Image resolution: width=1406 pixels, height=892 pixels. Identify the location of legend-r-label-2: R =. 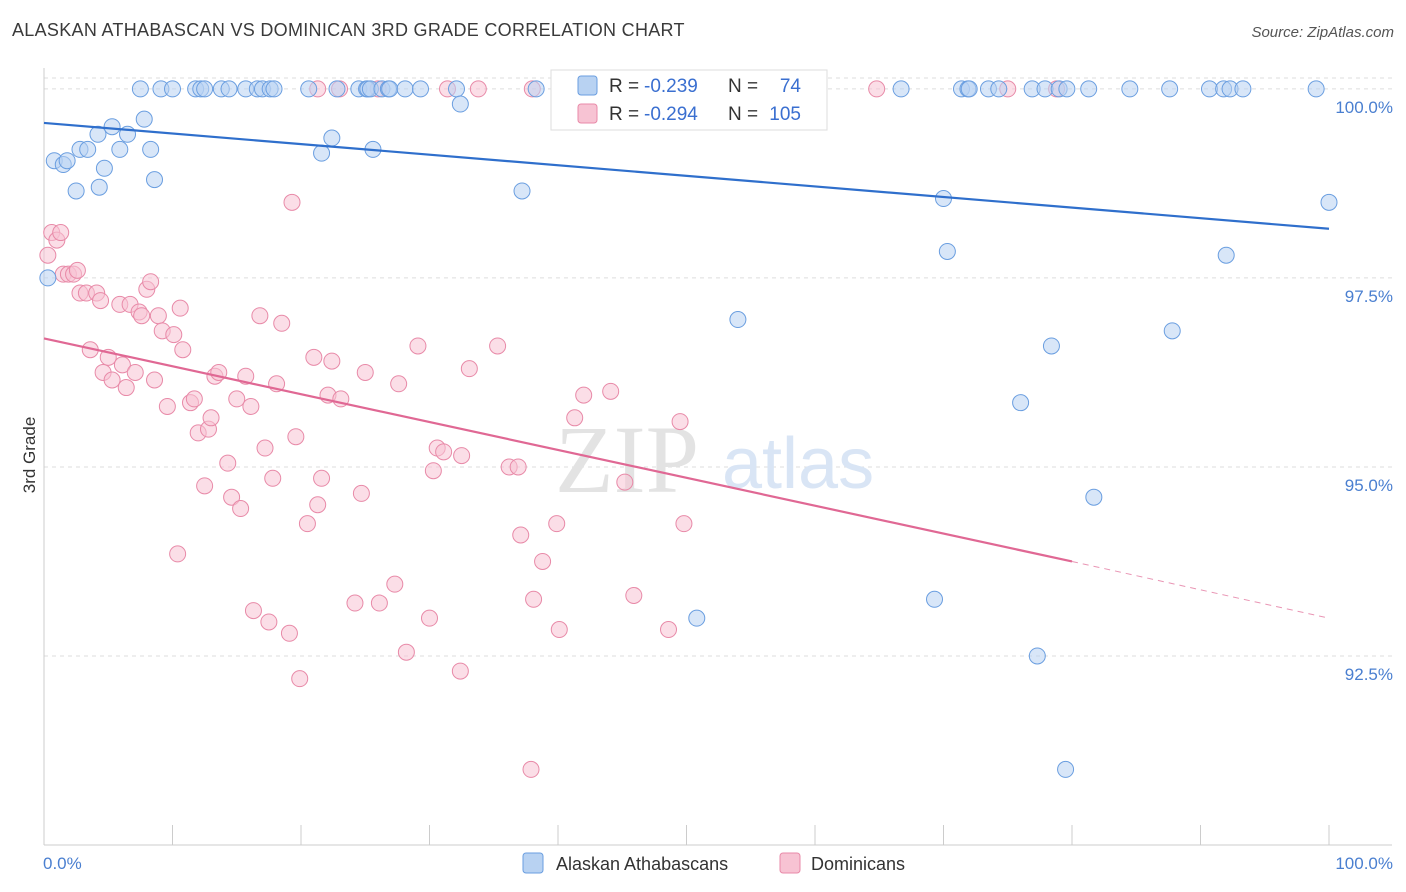
(624, 114).